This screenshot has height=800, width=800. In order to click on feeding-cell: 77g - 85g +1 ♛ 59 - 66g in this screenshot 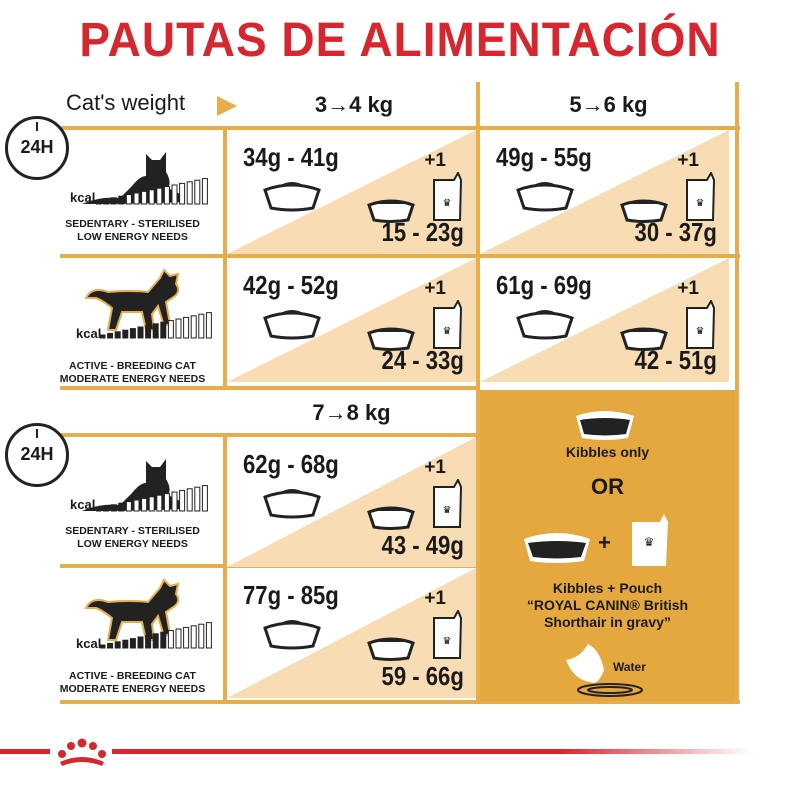, I will do `click(351, 633)`.